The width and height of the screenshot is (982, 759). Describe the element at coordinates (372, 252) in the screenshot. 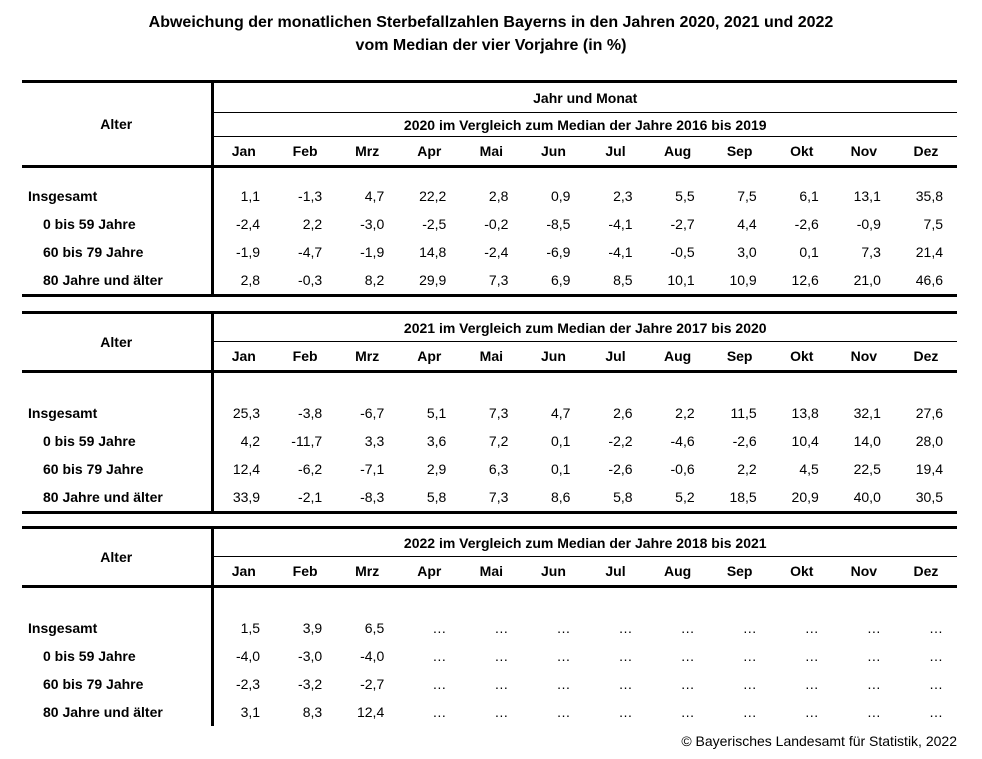

I see `value-cell: -1,9` at that location.